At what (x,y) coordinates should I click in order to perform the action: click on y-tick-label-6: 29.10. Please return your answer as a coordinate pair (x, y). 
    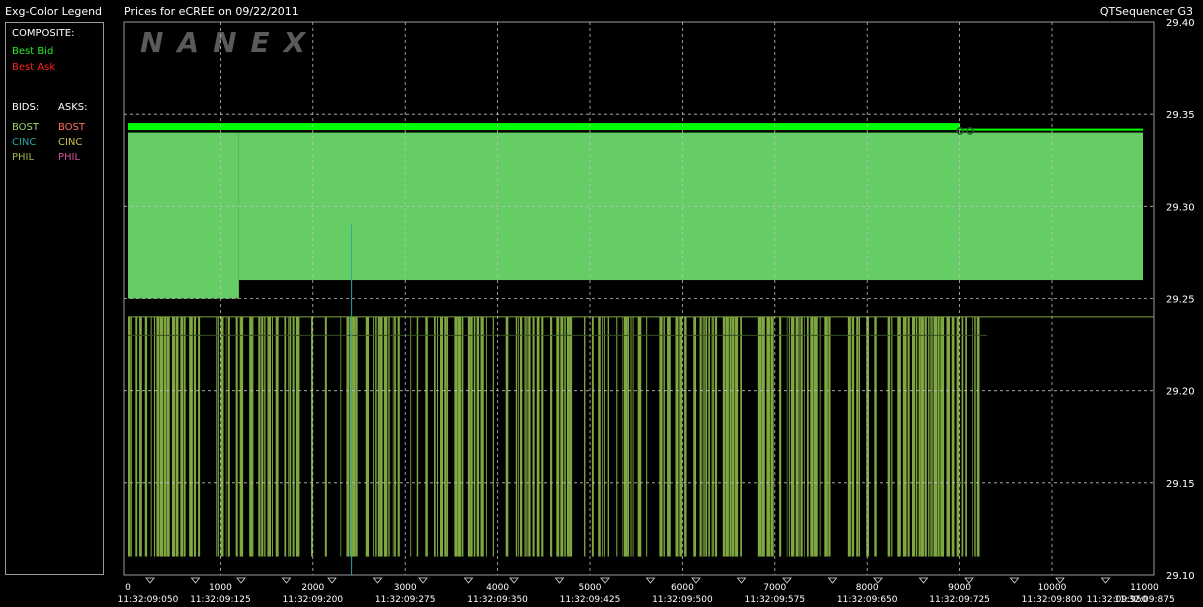
    Looking at the image, I should click on (1180, 576).